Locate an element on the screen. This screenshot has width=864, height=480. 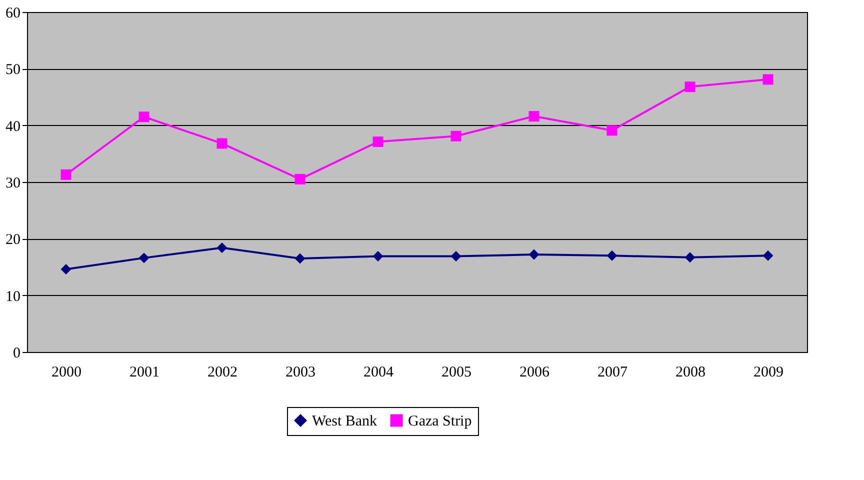
x-tick-label: 2009 is located at coordinates (769, 372).